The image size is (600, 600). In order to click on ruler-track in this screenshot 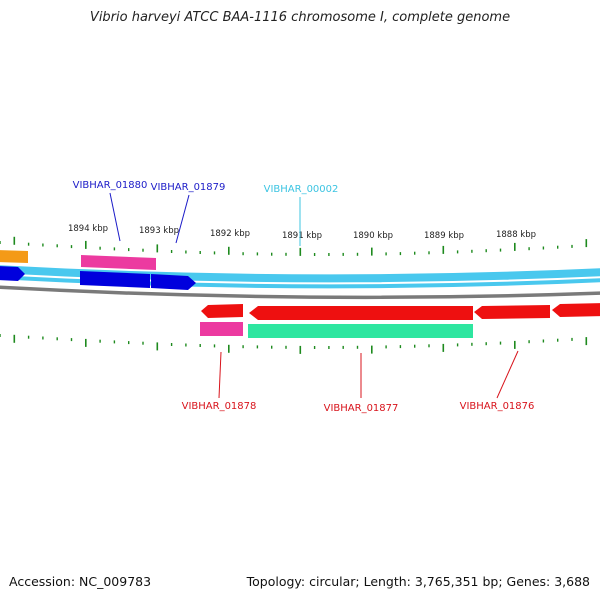, I will do `click(300, 292)`.